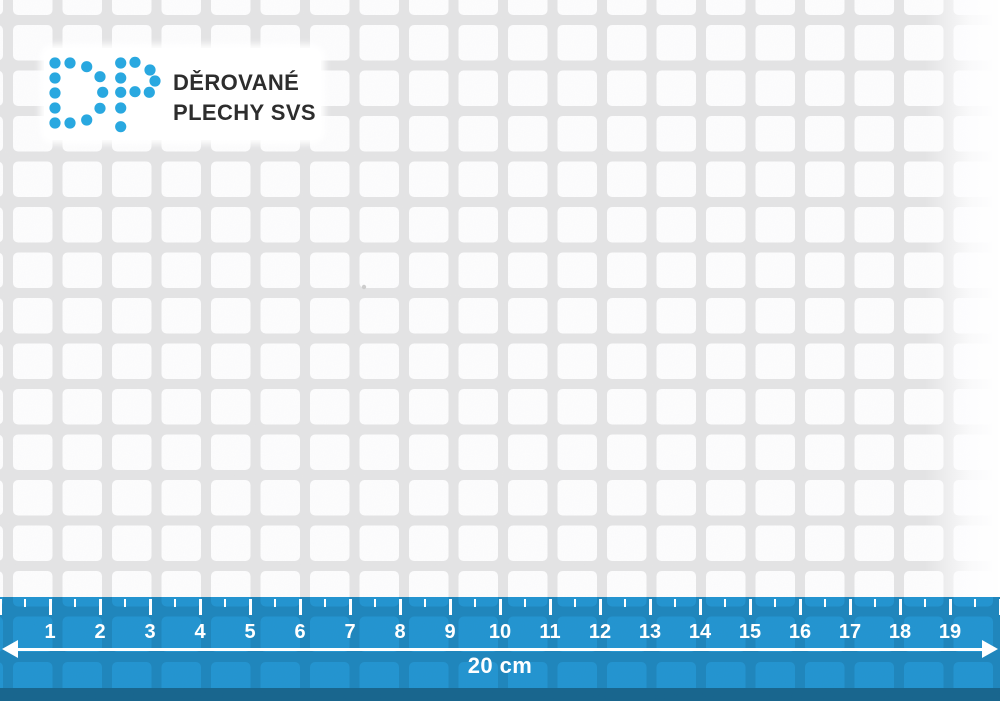 The image size is (1000, 701). I want to click on brand-name-line2: PLECHY SVS, so click(244, 112).